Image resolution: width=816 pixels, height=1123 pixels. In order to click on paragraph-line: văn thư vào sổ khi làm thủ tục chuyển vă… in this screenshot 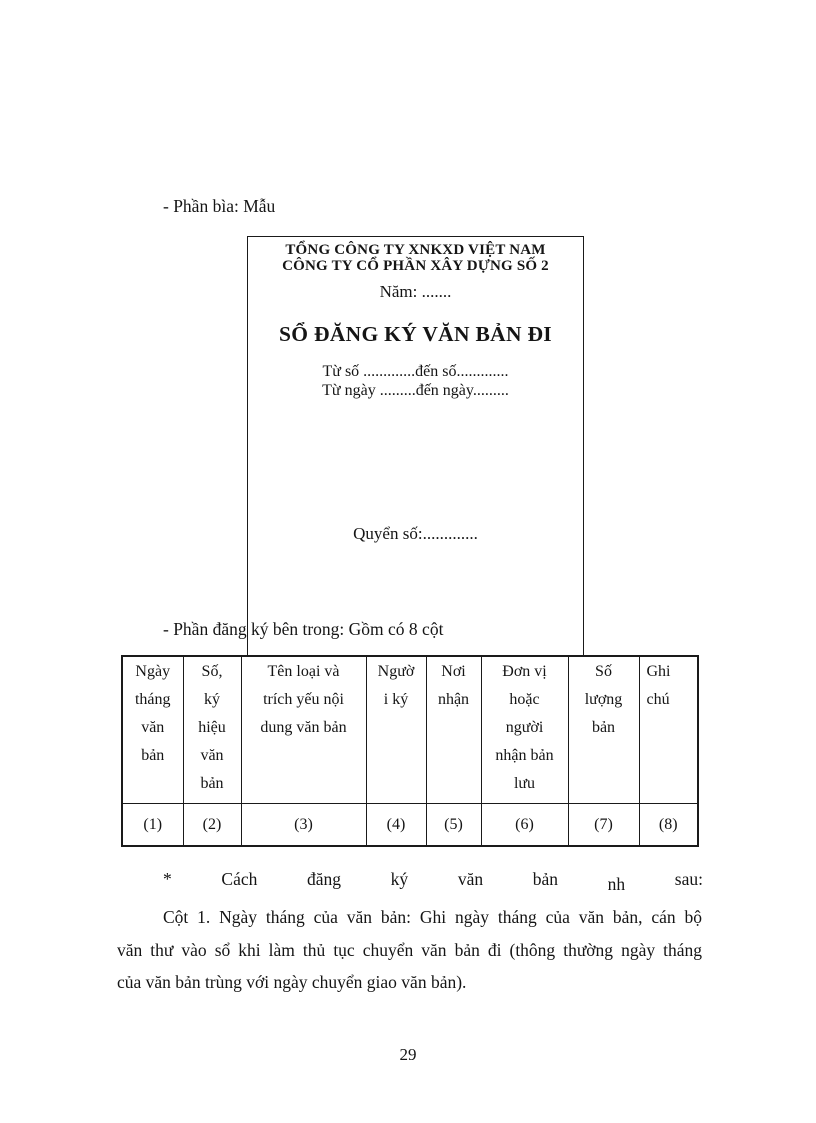, I will do `click(409, 949)`.